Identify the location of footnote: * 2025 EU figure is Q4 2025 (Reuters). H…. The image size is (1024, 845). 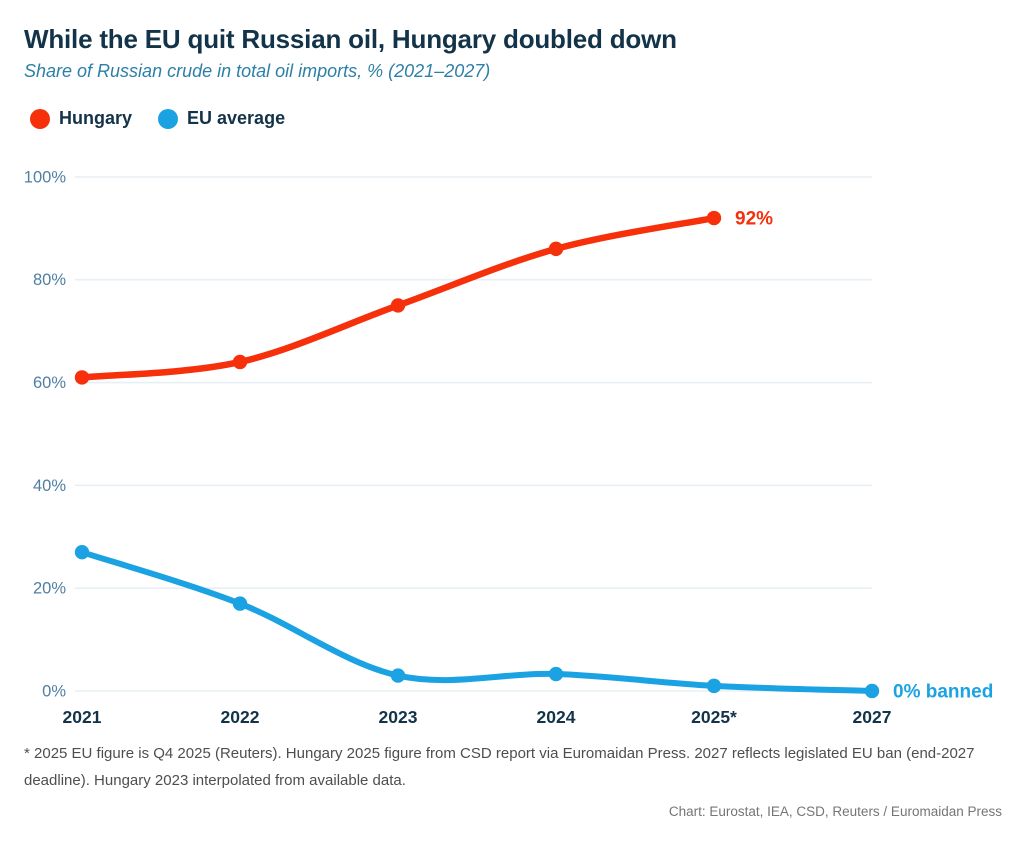
(499, 767).